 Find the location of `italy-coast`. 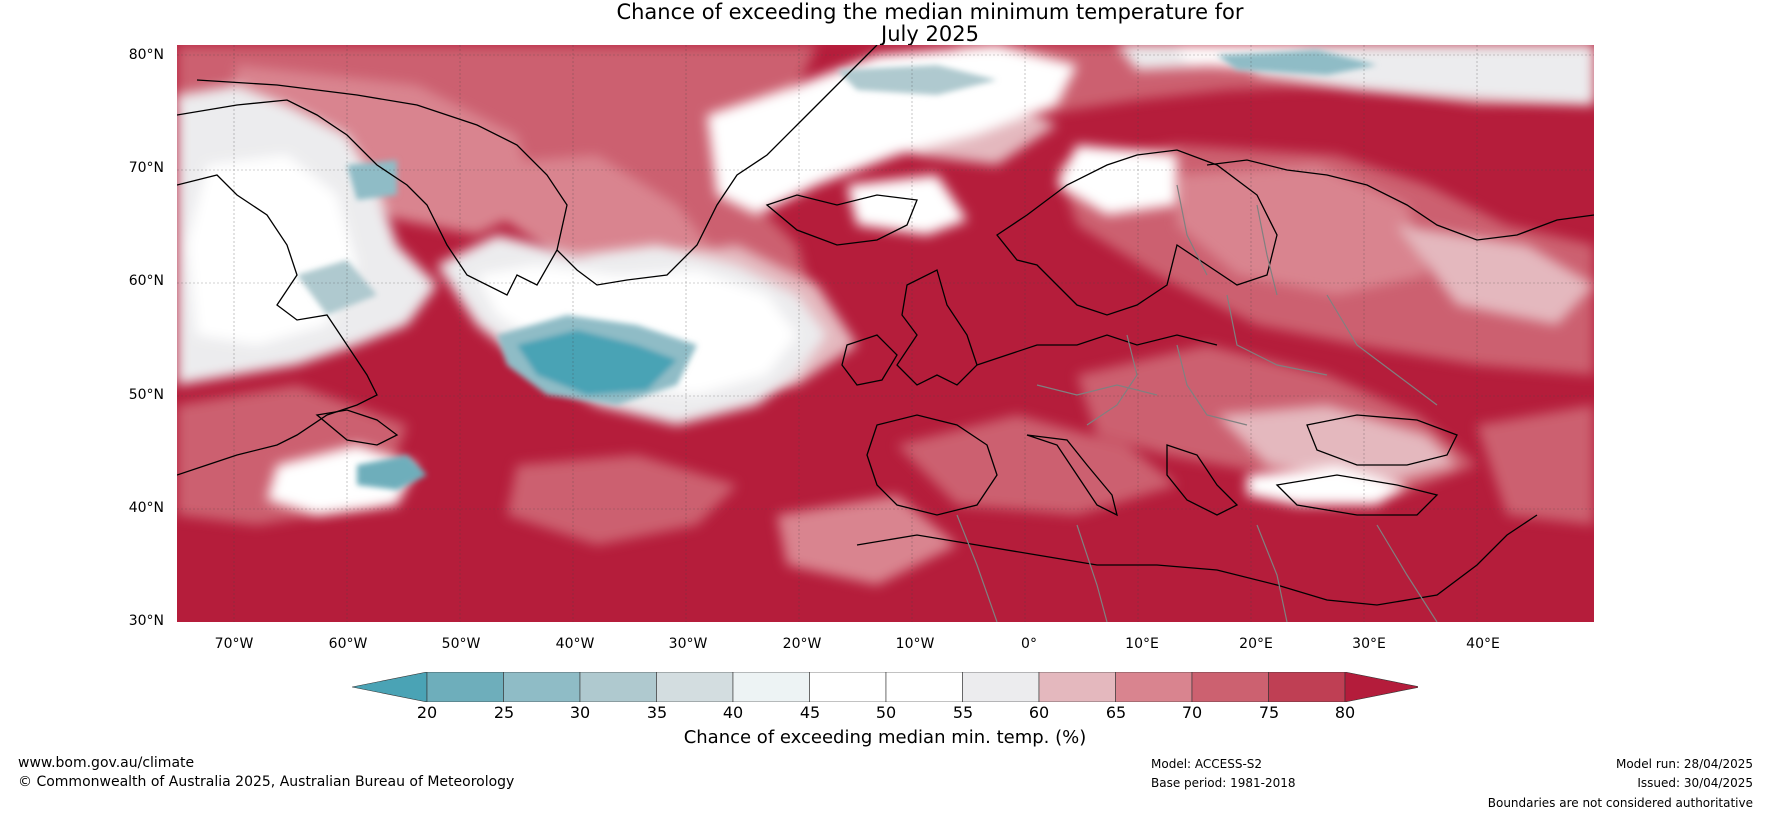

italy-coast is located at coordinates (1072, 475).